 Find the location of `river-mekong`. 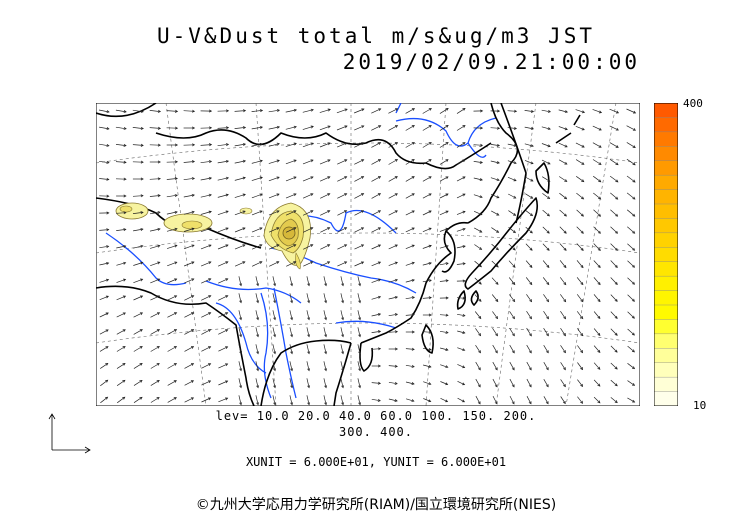

river-mekong is located at coordinates (285, 343).